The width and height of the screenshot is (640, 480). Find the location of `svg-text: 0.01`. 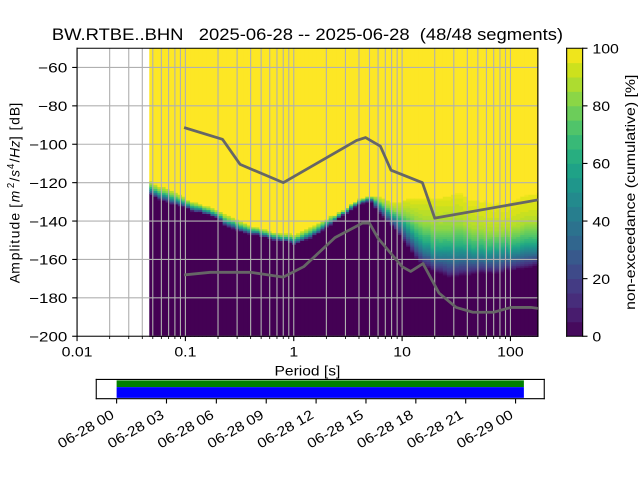

svg-text: 0.01 is located at coordinates (77, 352).